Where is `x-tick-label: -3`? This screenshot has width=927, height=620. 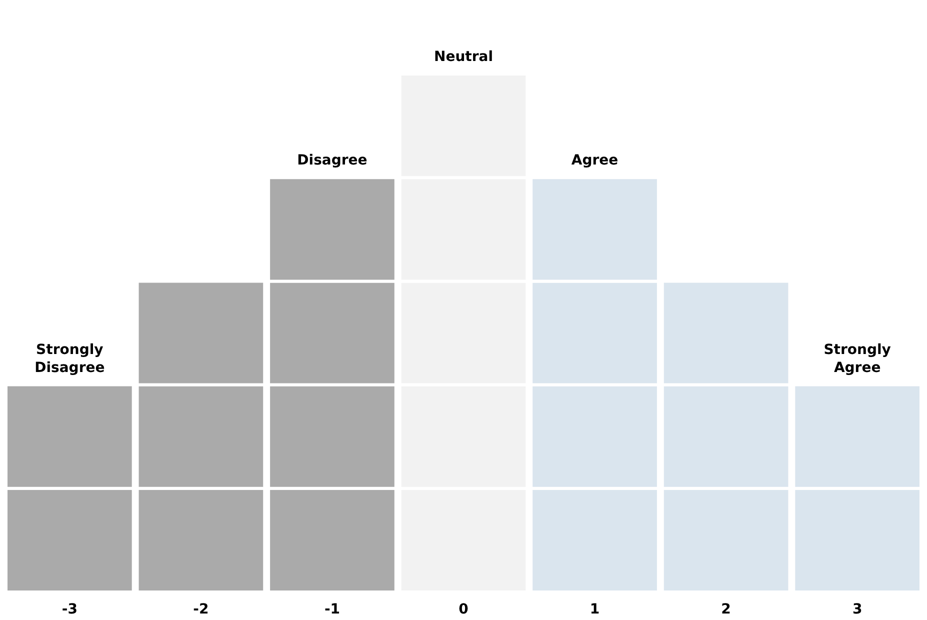 x-tick-label: -3 is located at coordinates (70, 610).